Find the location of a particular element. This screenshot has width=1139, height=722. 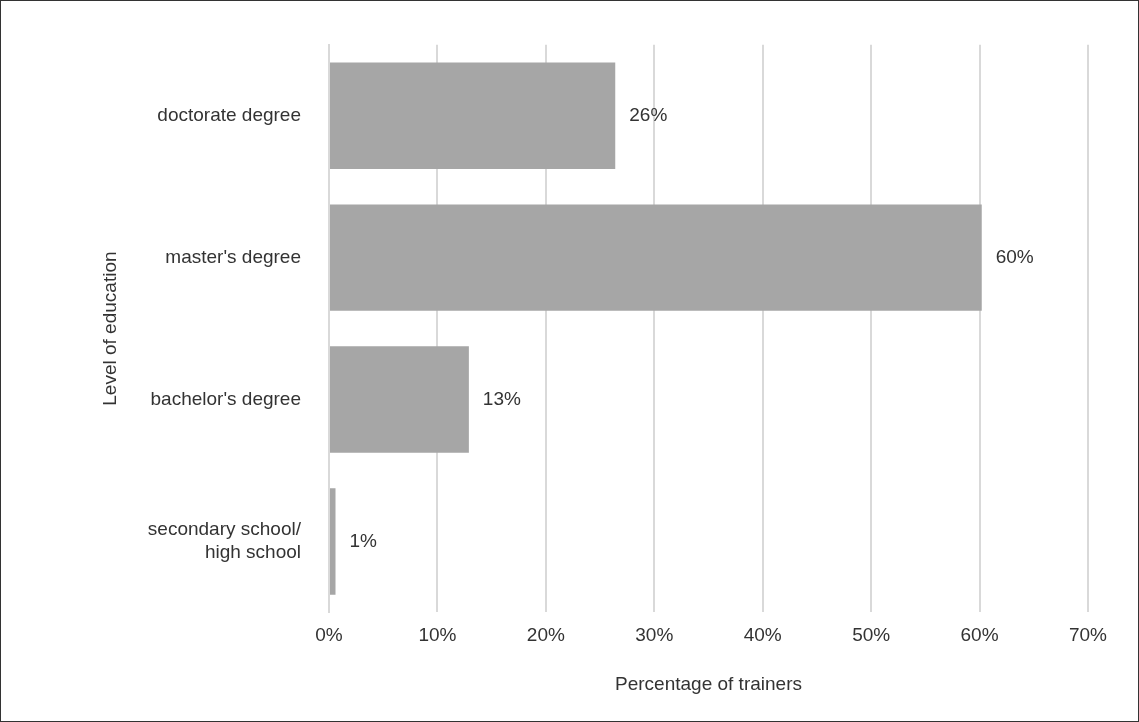

data-label: 60% is located at coordinates (1014, 256).